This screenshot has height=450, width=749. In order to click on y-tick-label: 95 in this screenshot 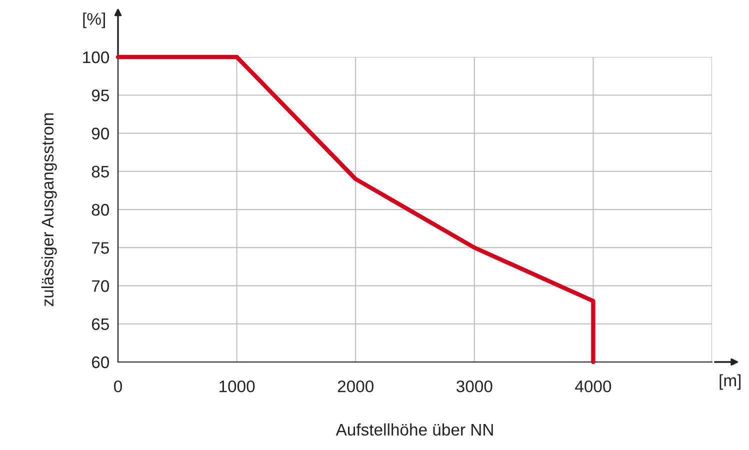, I will do `click(100, 96)`.